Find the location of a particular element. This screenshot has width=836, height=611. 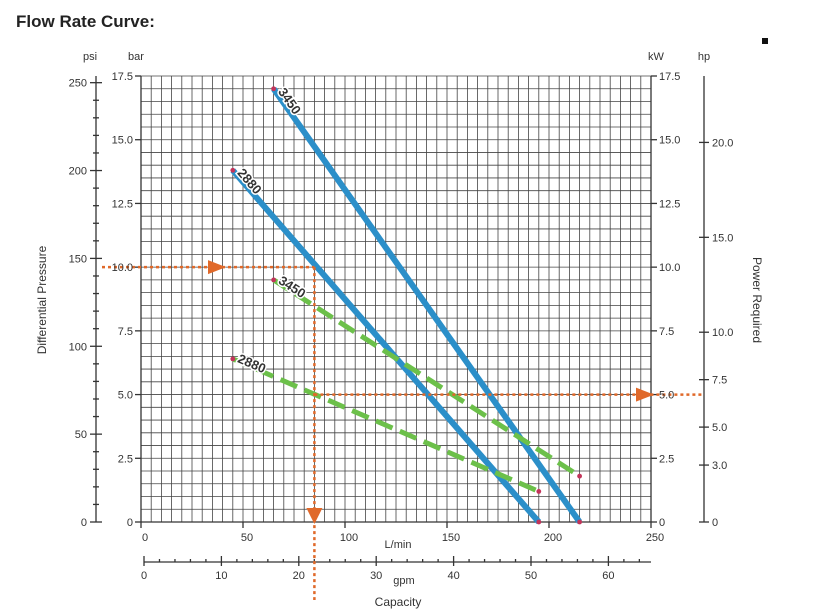

y-axis-title-left: Differential Pressure is located at coordinates (42, 299).